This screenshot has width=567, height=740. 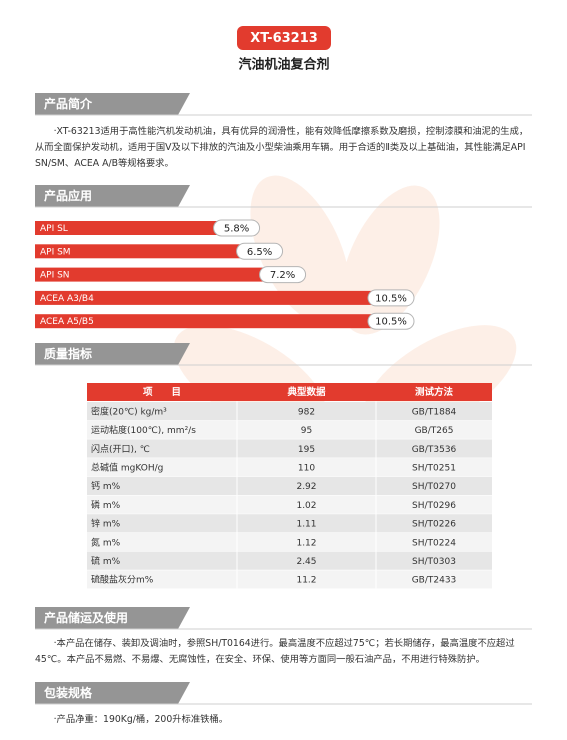 What do you see at coordinates (434, 392) in the screenshot?
I see `column-header: 测试方法` at bounding box center [434, 392].